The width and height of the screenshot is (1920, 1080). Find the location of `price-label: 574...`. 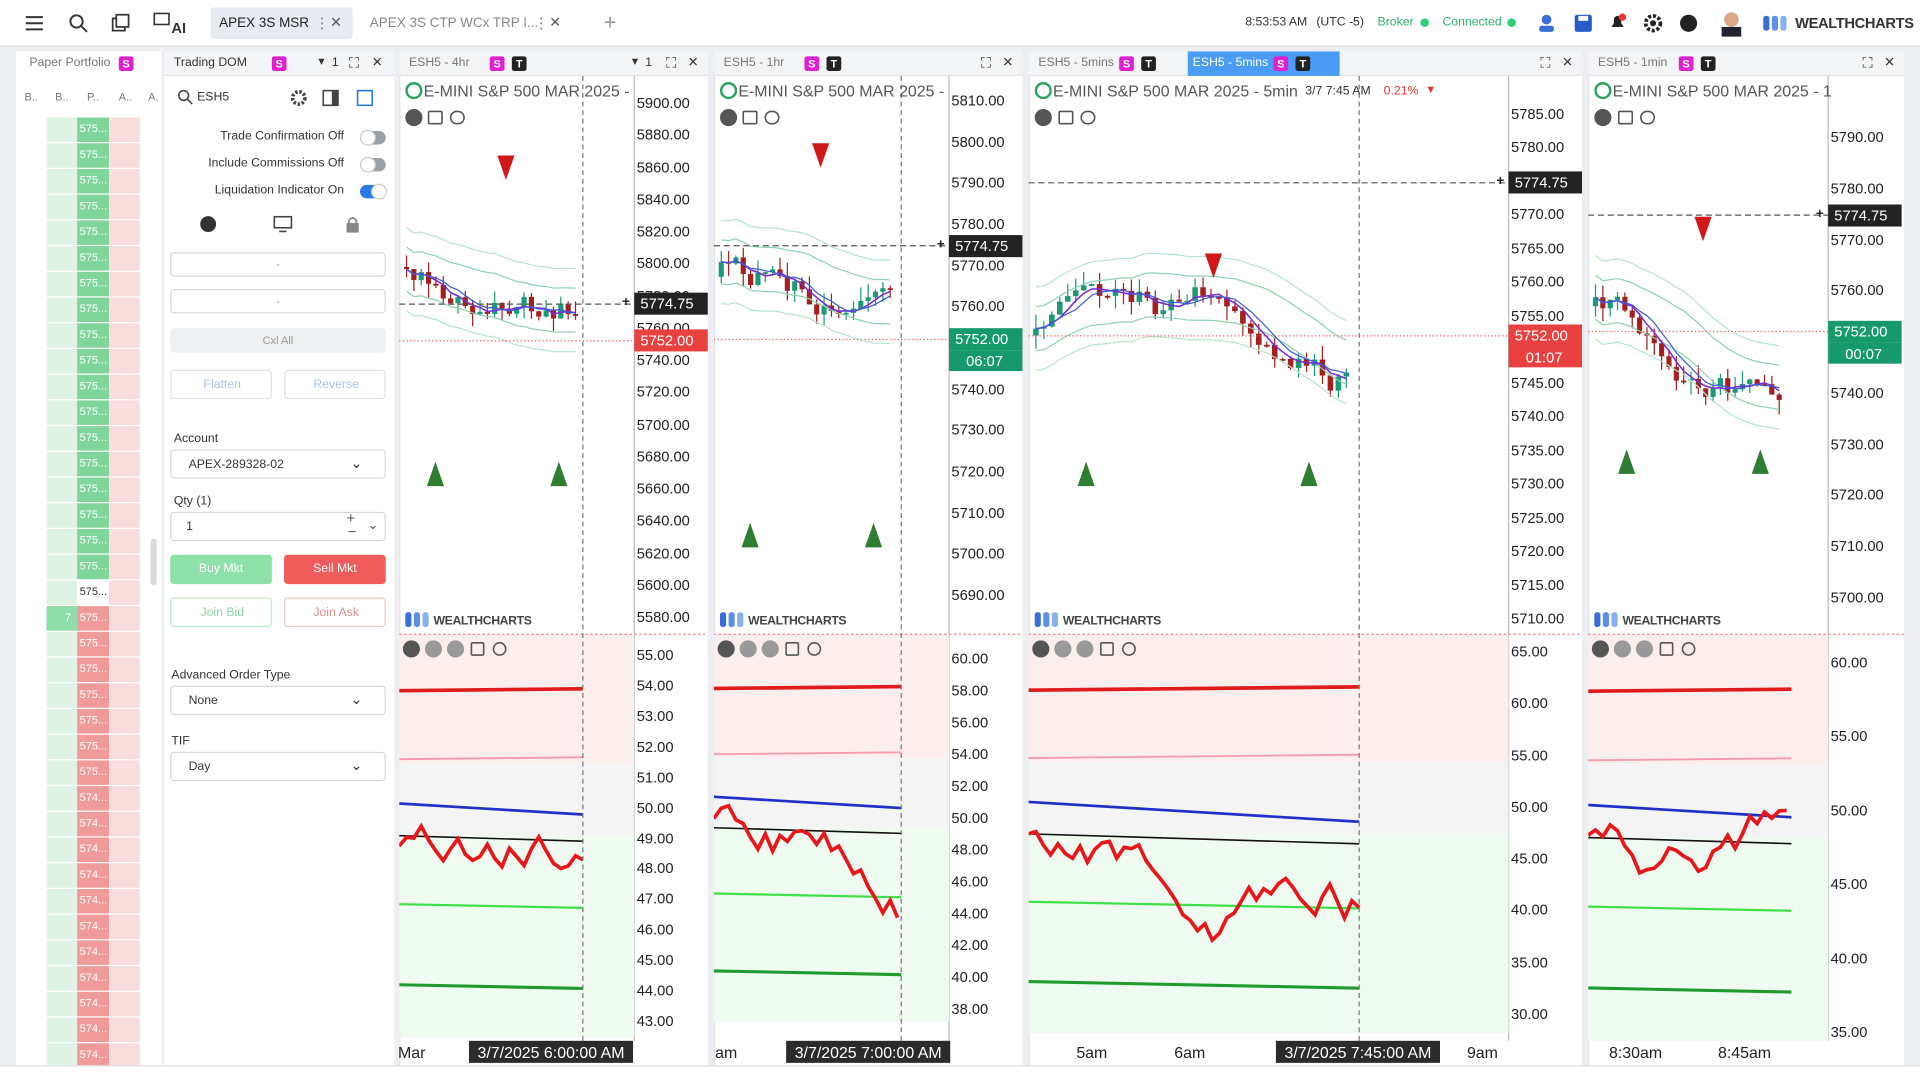

price-label: 574... is located at coordinates (93, 1002).